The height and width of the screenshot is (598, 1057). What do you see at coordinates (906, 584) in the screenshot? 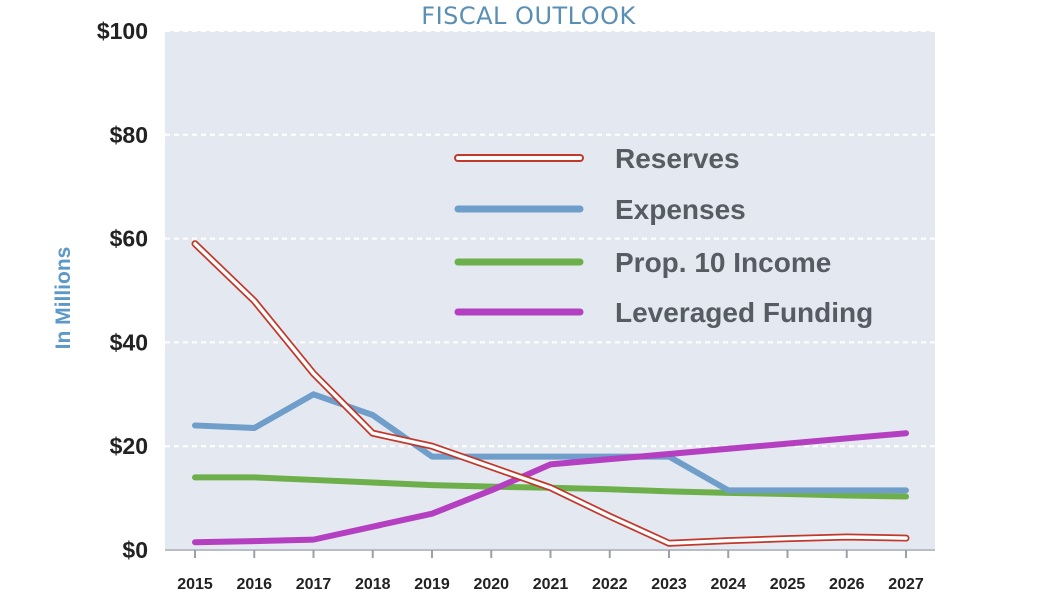
I see `x-tick-label: 2027` at bounding box center [906, 584].